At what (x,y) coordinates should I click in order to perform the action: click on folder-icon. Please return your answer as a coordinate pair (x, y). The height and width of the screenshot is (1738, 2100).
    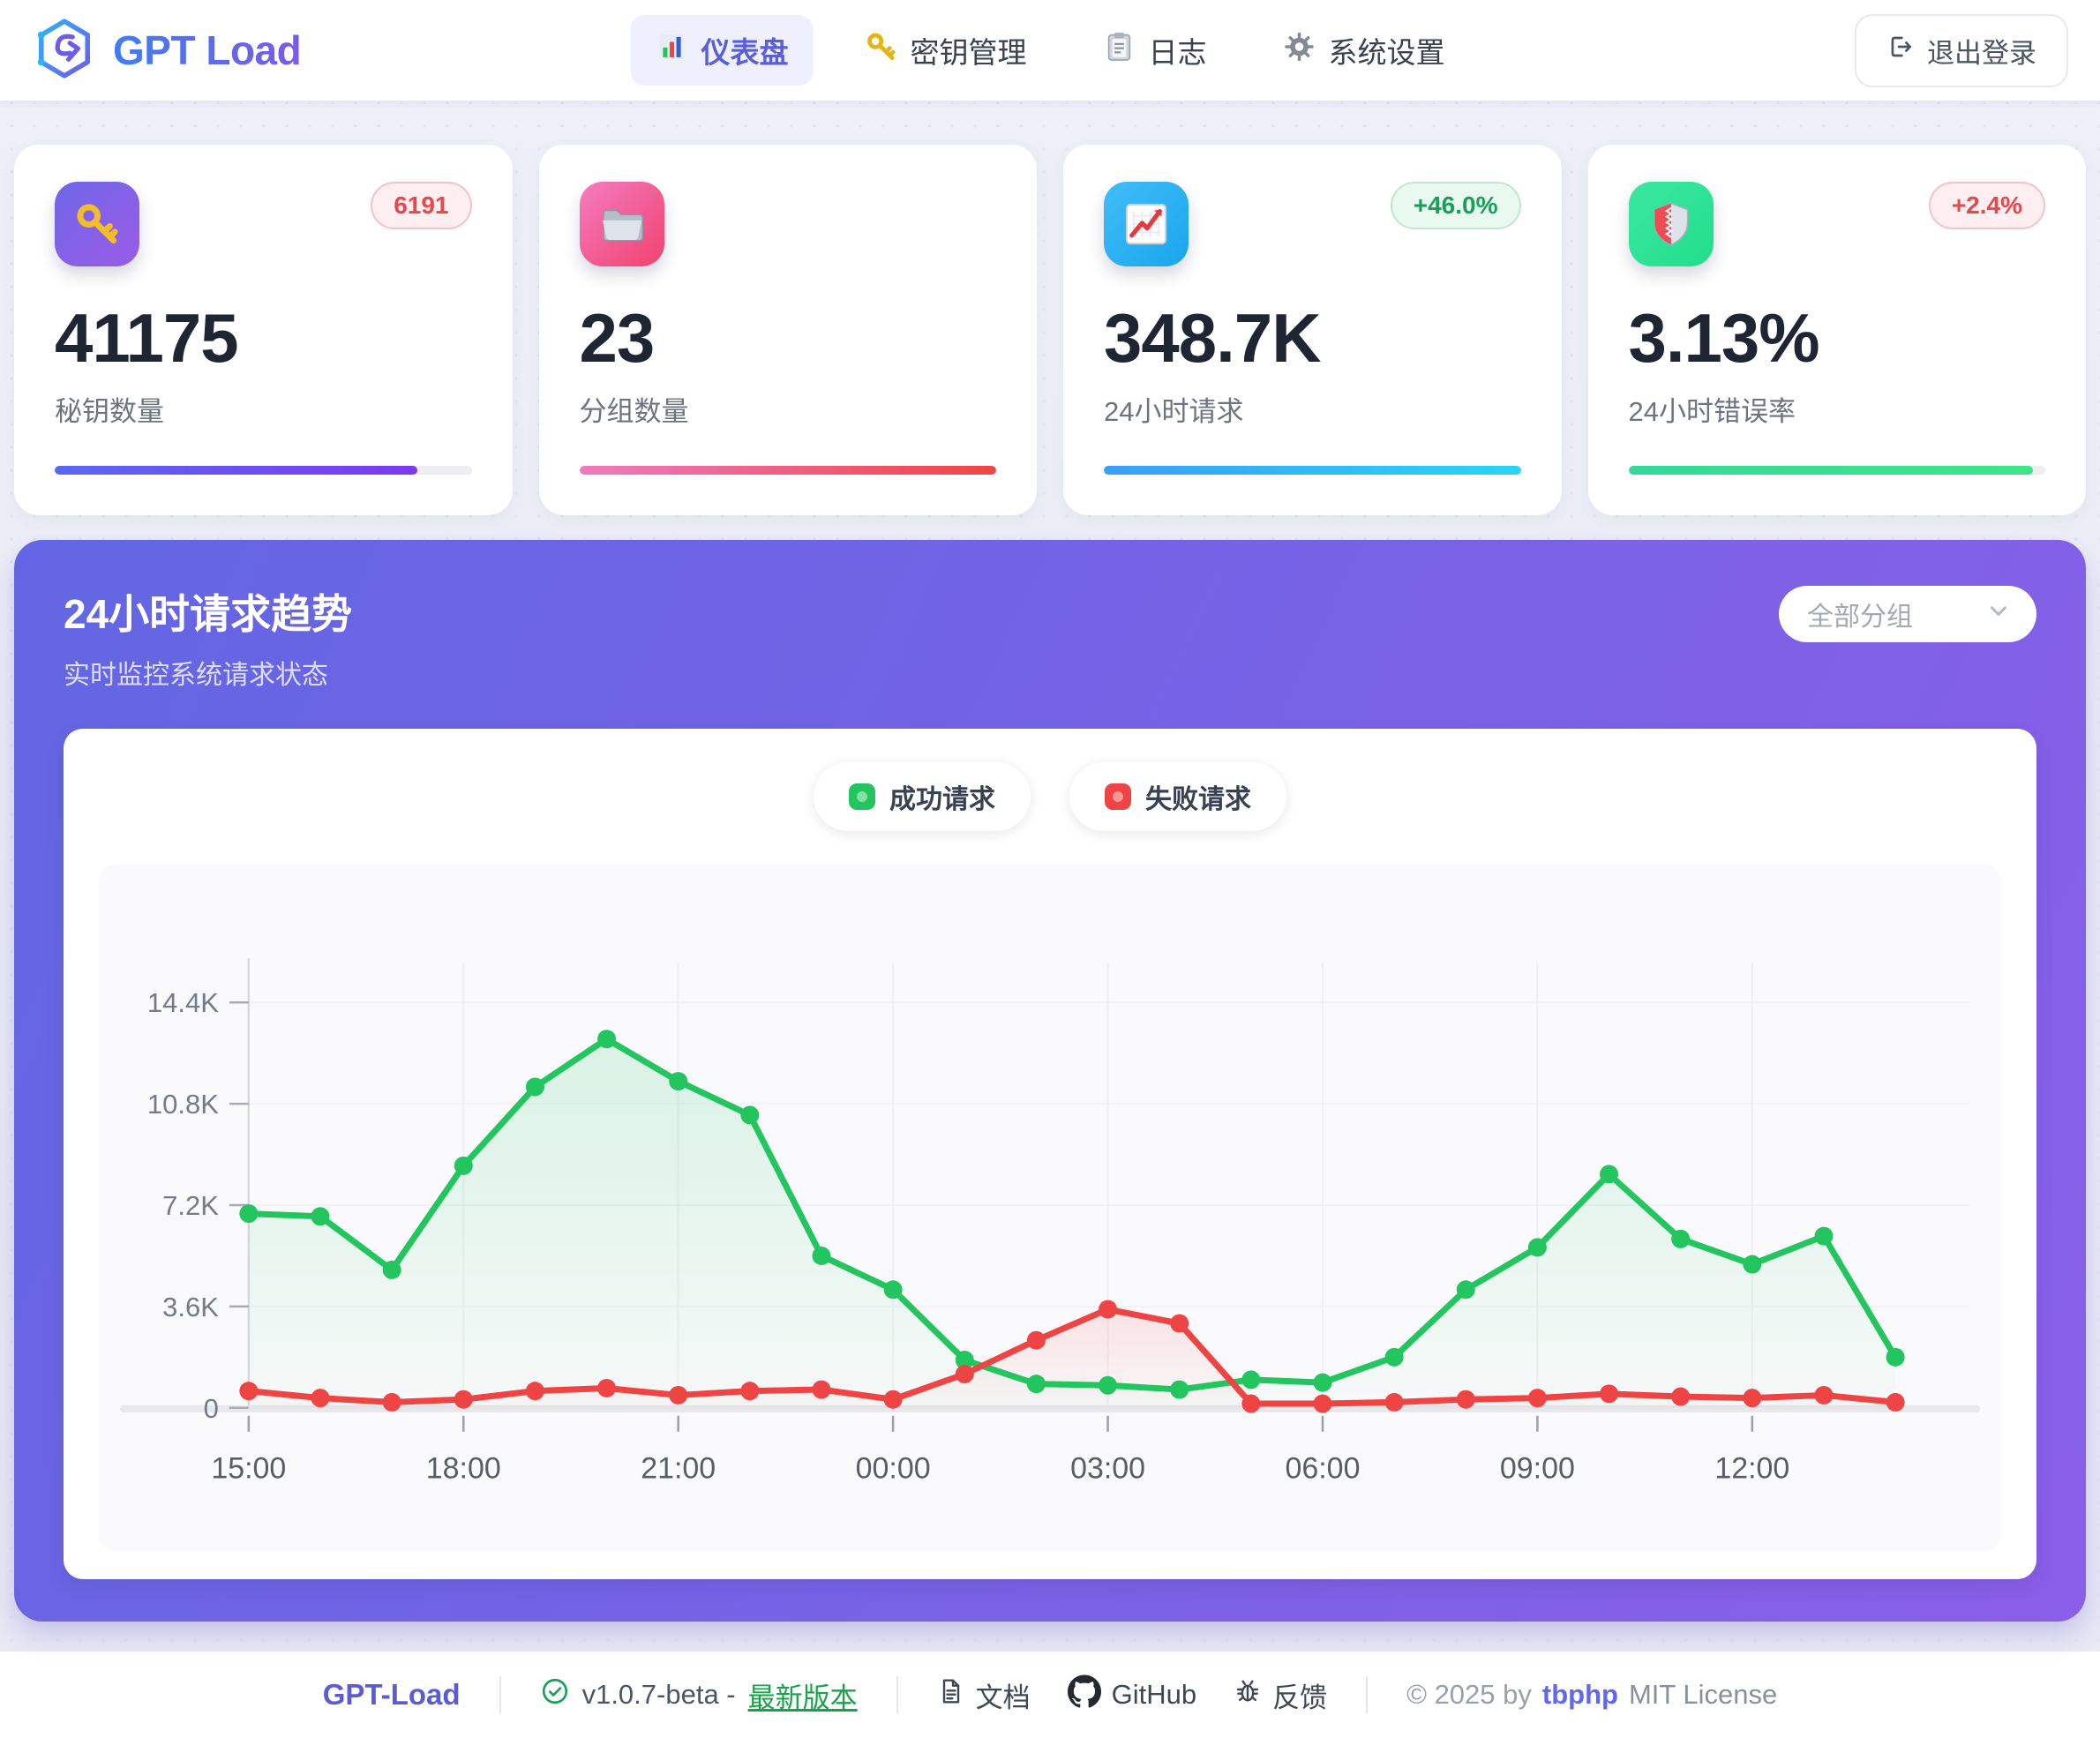
    Looking at the image, I should click on (621, 224).